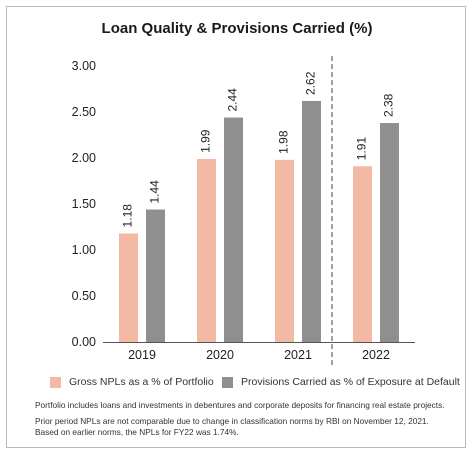  Describe the element at coordinates (128, 216) in the screenshot. I see `data-label: 1.18` at that location.